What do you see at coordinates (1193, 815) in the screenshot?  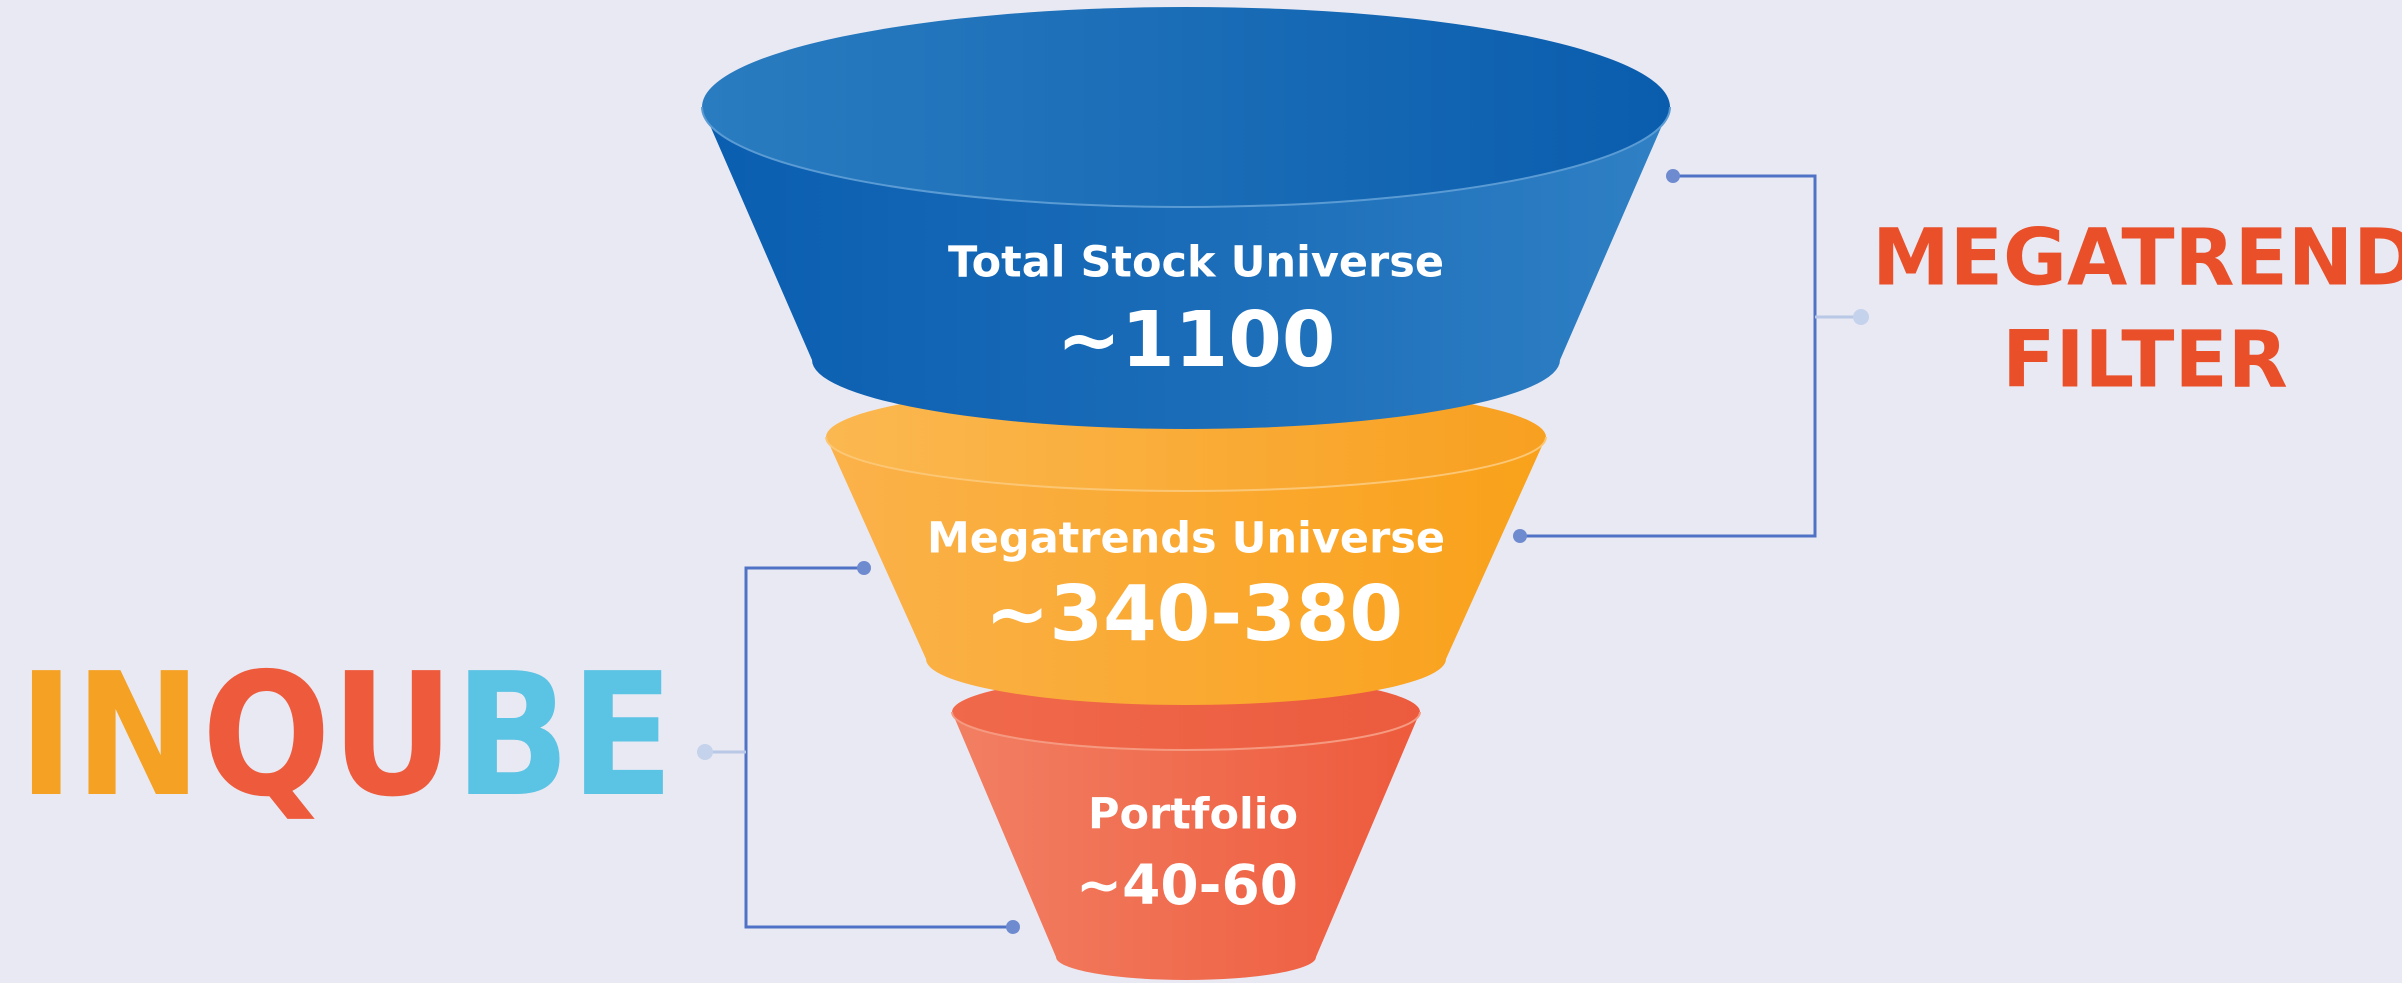 I see `stage-label: Portfolio` at bounding box center [1193, 815].